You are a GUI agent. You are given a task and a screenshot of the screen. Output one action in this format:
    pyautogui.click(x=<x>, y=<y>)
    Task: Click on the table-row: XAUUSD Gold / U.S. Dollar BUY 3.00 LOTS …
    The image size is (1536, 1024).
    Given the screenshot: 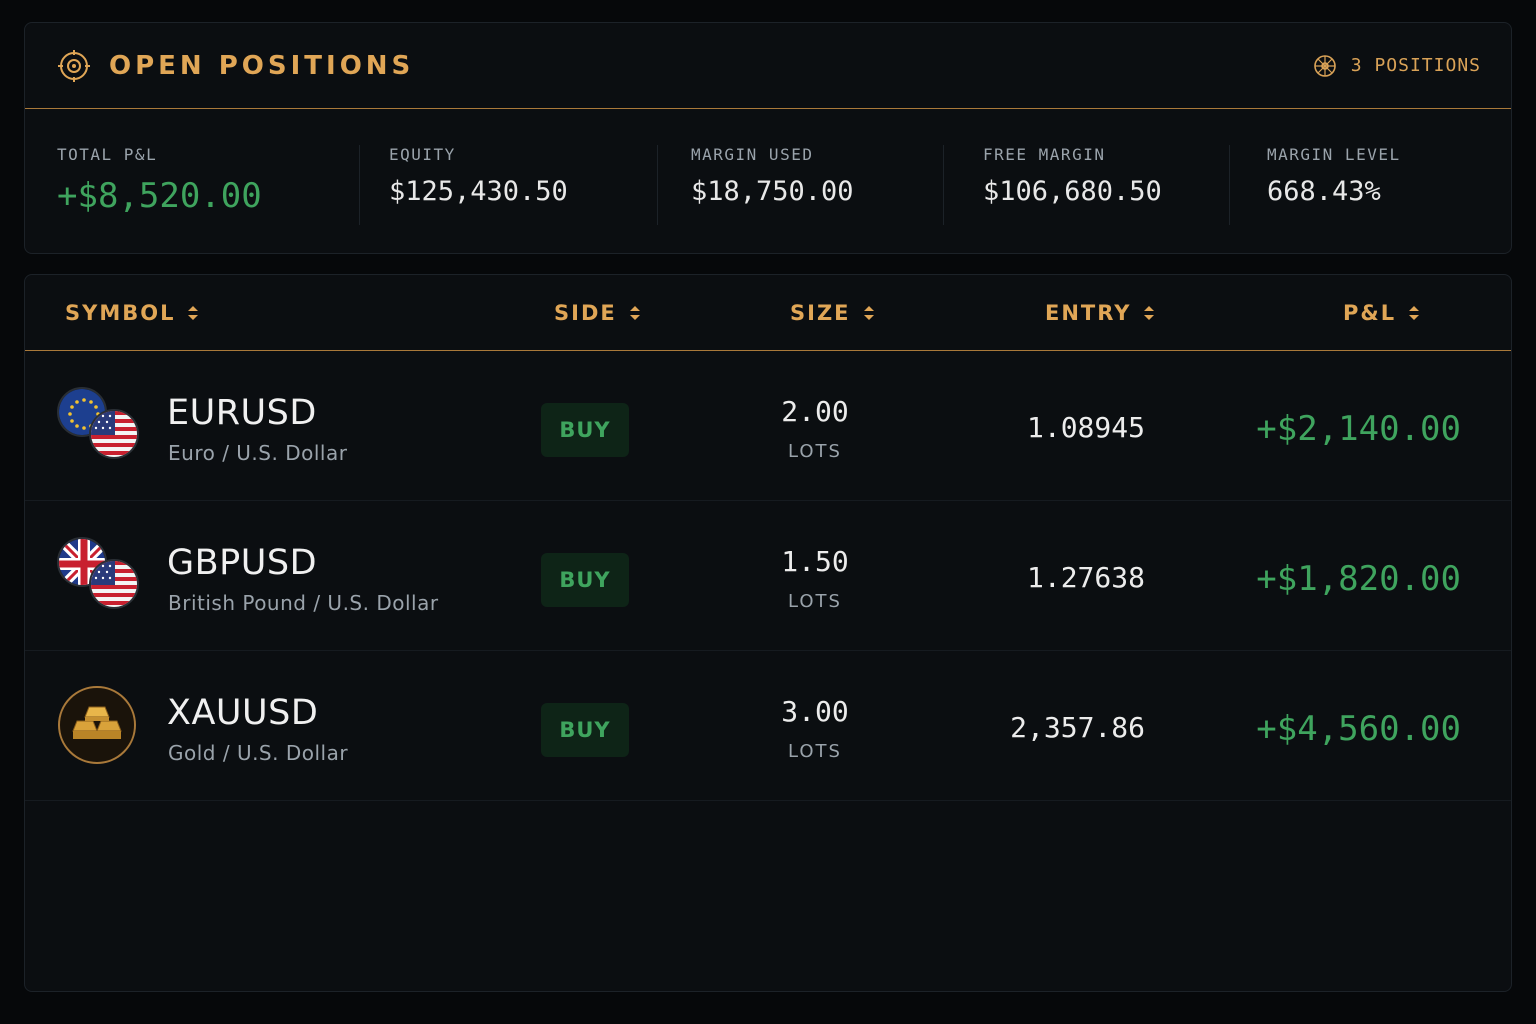 What is the action you would take?
    pyautogui.click(x=768, y=726)
    